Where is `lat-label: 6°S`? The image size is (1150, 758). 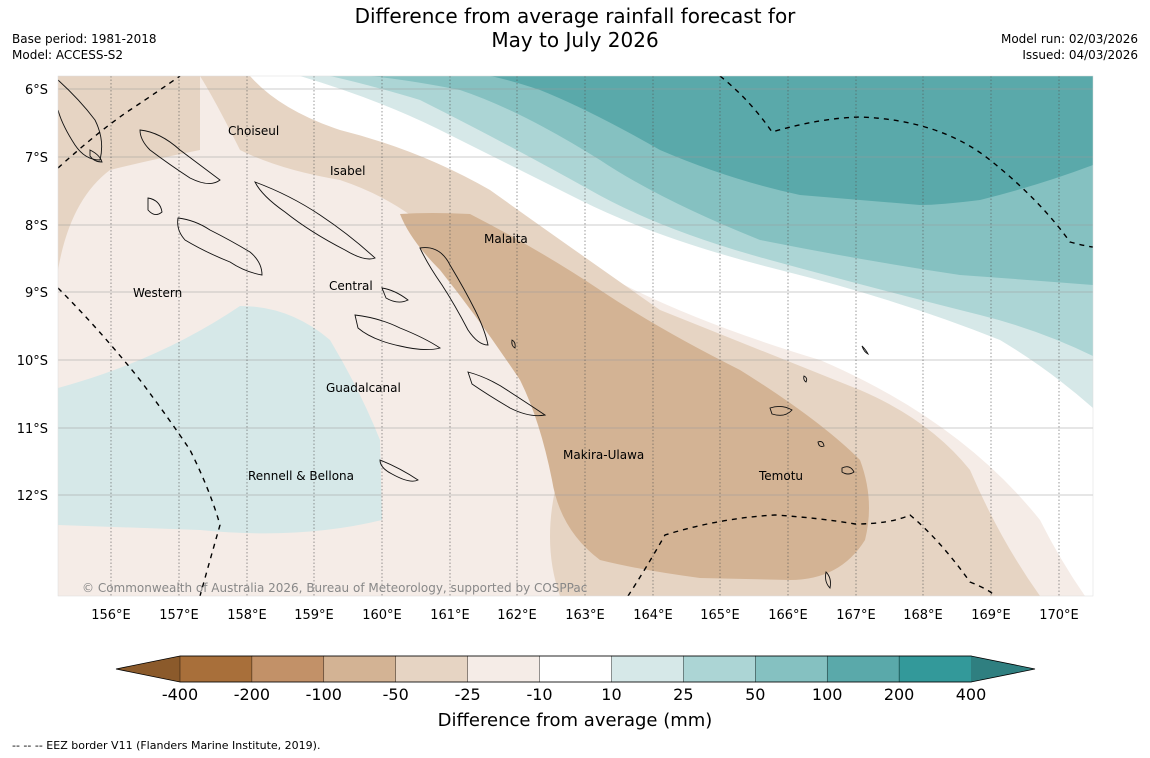
lat-label: 6°S is located at coordinates (36, 90).